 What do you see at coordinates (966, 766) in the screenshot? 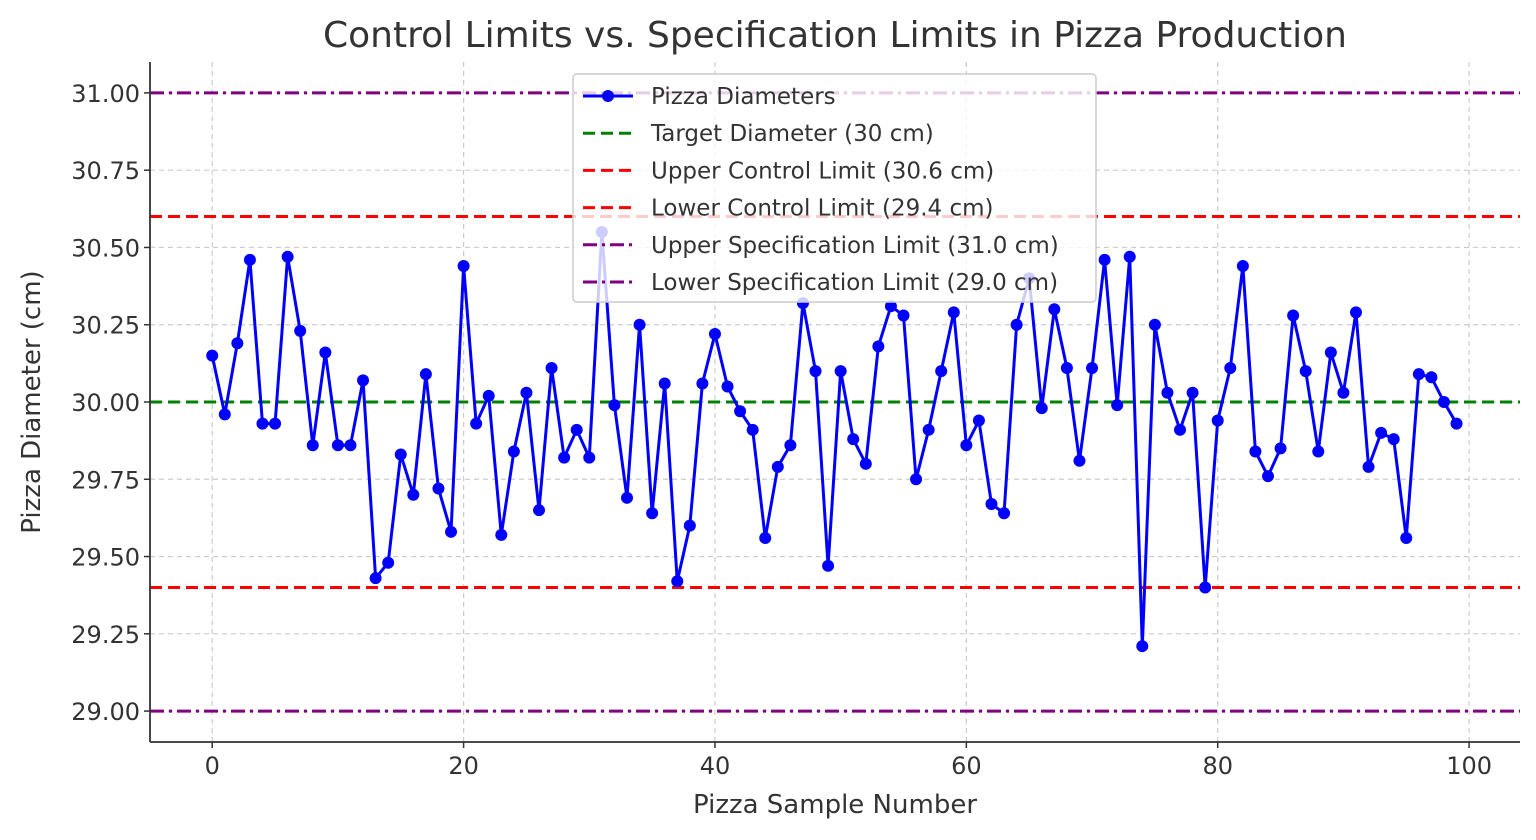
I see `x-tick-label: 60` at bounding box center [966, 766].